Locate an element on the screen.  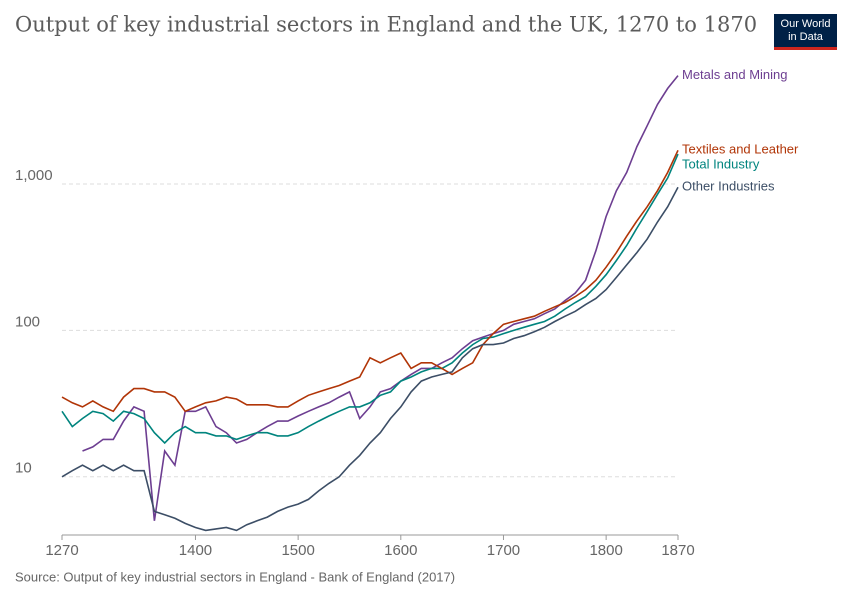
logo-box is located at coordinates (805, 32).